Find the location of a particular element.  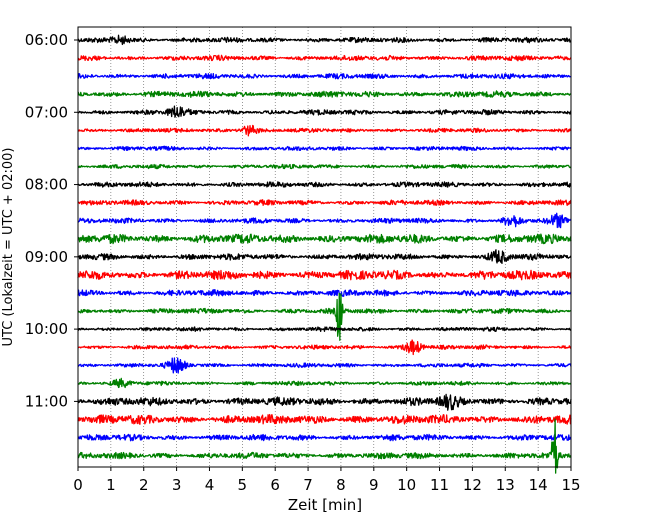

y-axis-ticks: 06:00 07:00 08:00 09:00 10:00 11:00 is located at coordinates (51, 220).